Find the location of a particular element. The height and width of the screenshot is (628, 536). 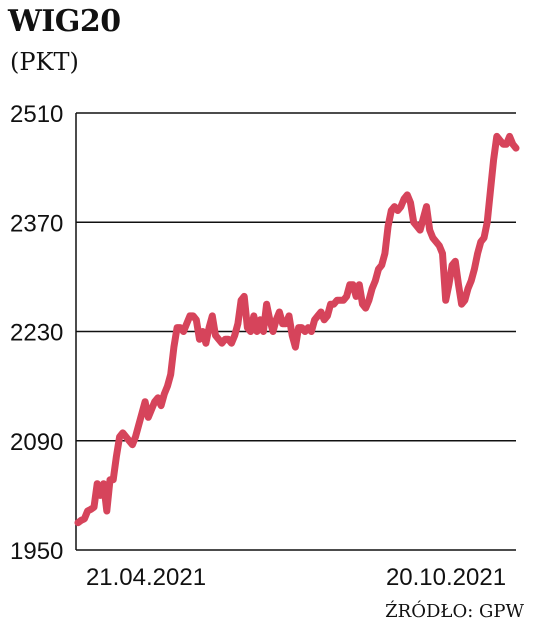

y-tick-label: 2510 is located at coordinates (36, 114).